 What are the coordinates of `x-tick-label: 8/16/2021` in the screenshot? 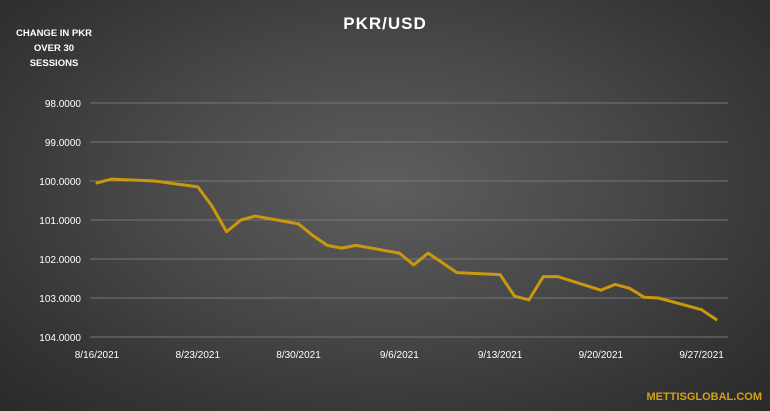 It's located at (97, 355).